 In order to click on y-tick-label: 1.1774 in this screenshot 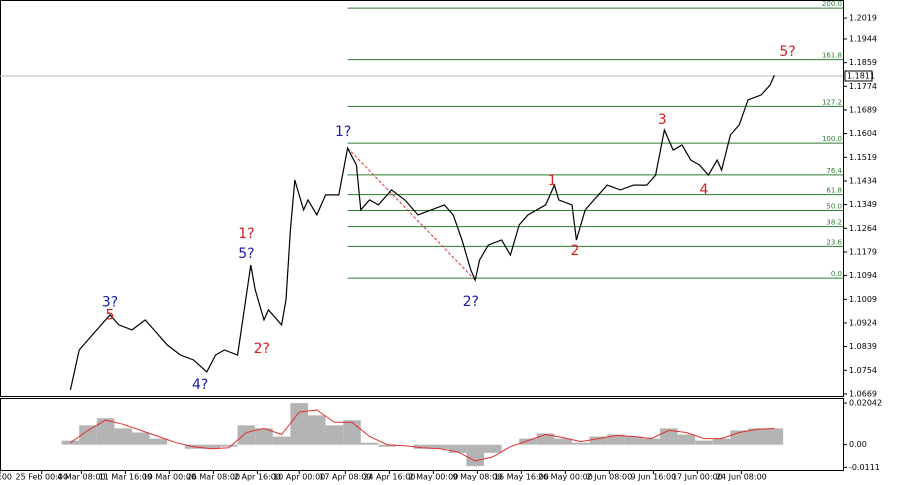, I will do `click(863, 86)`.